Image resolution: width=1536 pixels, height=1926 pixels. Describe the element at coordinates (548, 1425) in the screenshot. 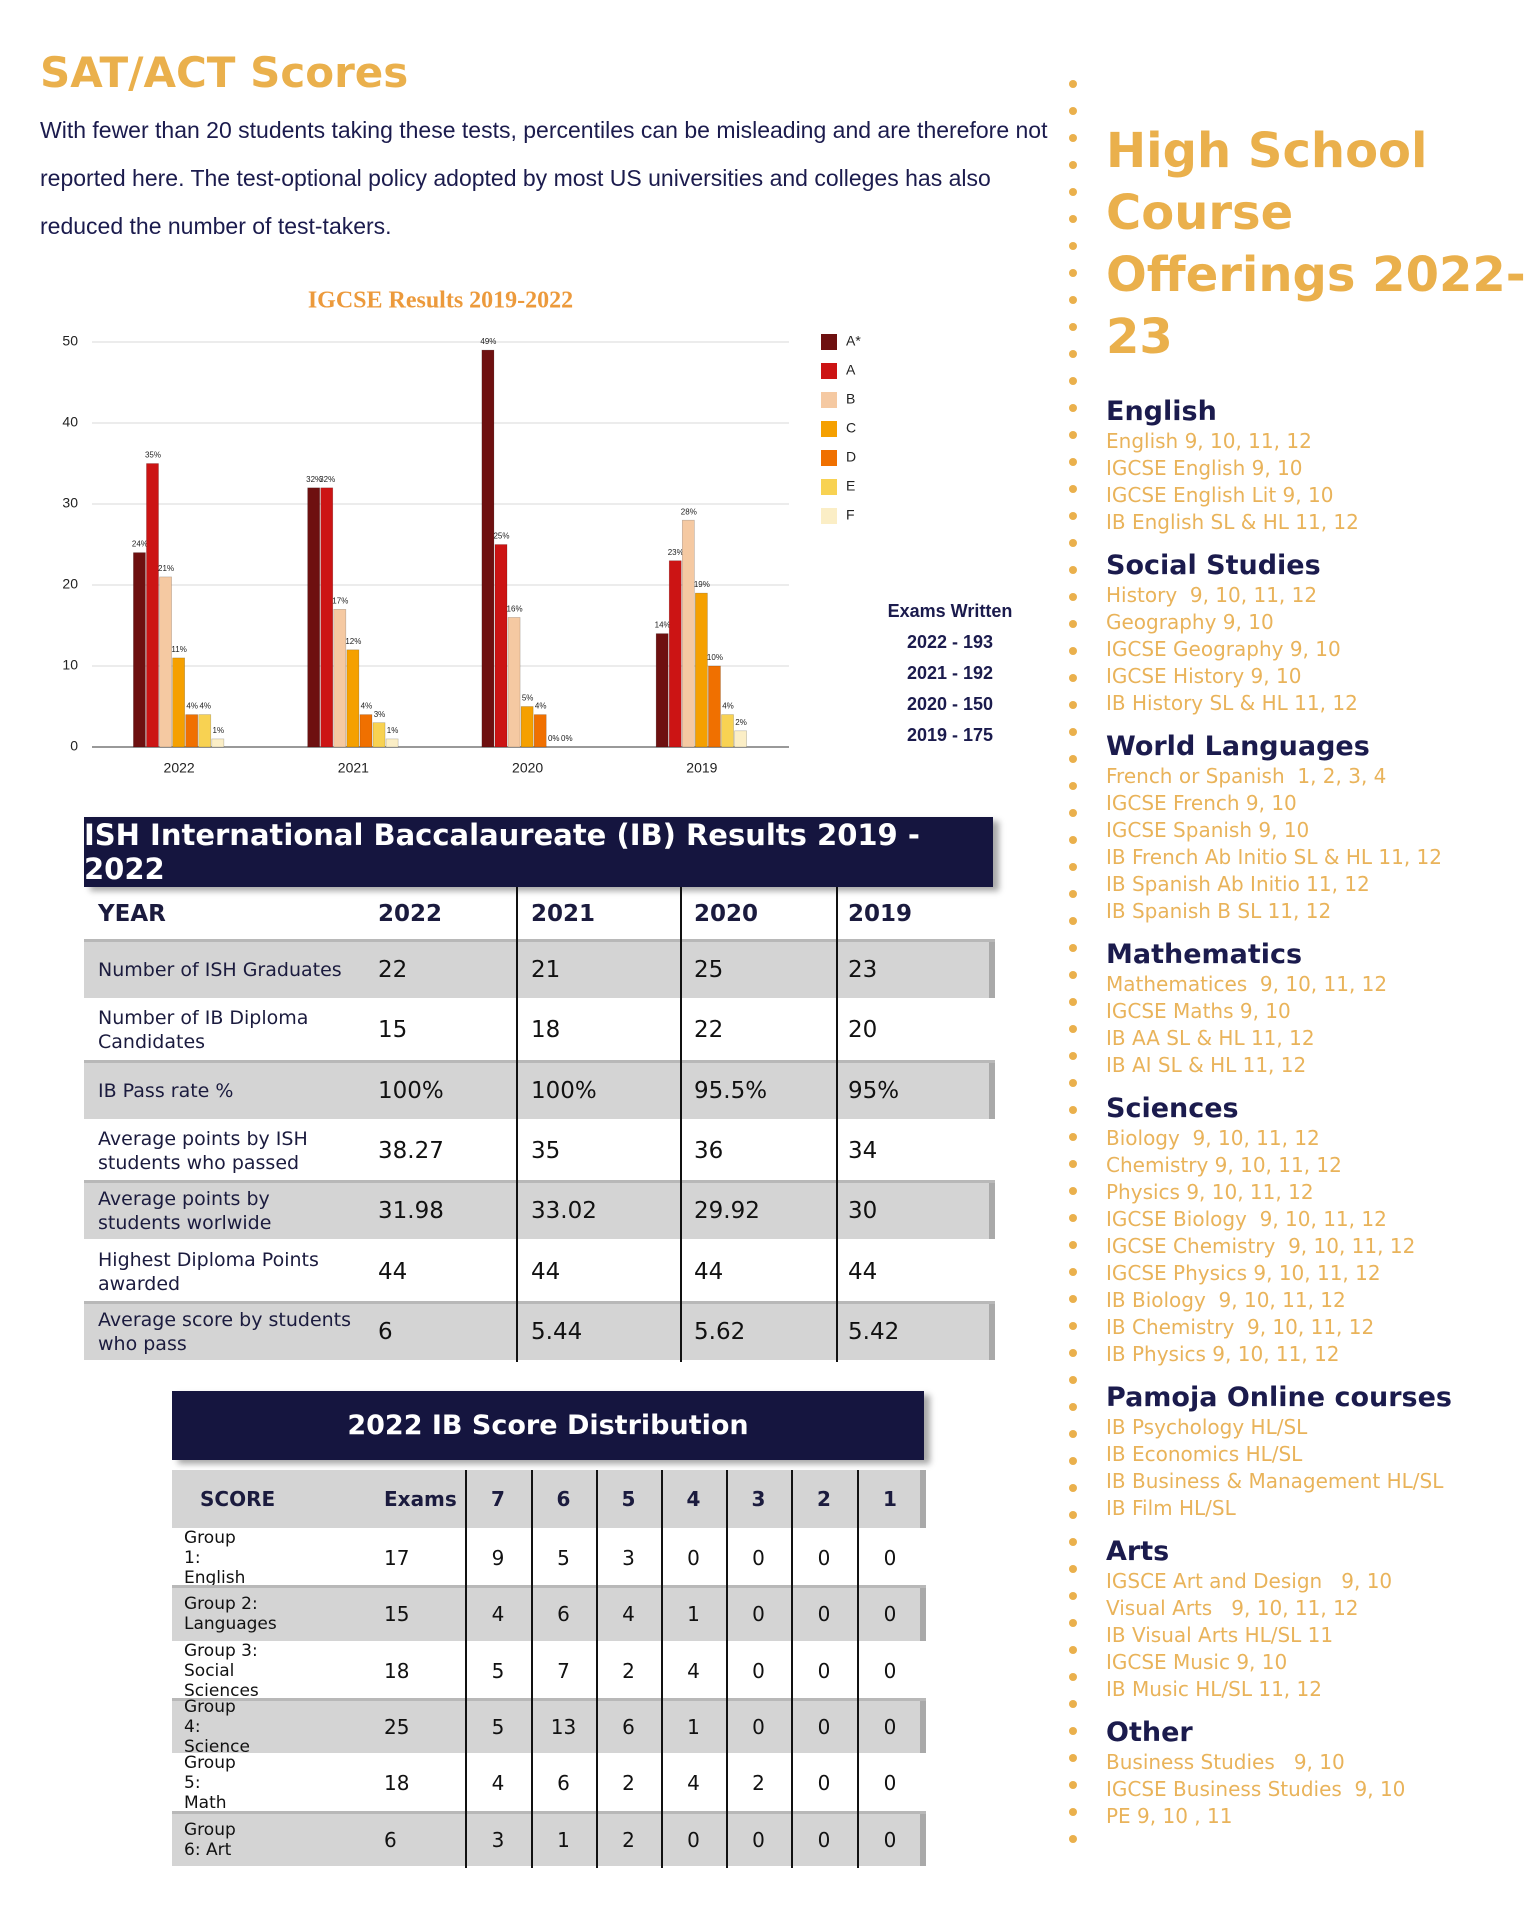

I see `table-title-bar` at that location.